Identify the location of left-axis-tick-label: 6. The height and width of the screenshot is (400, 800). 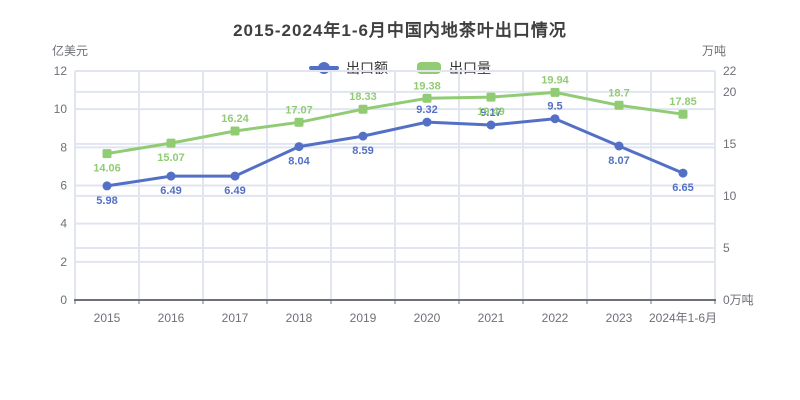
(63, 186).